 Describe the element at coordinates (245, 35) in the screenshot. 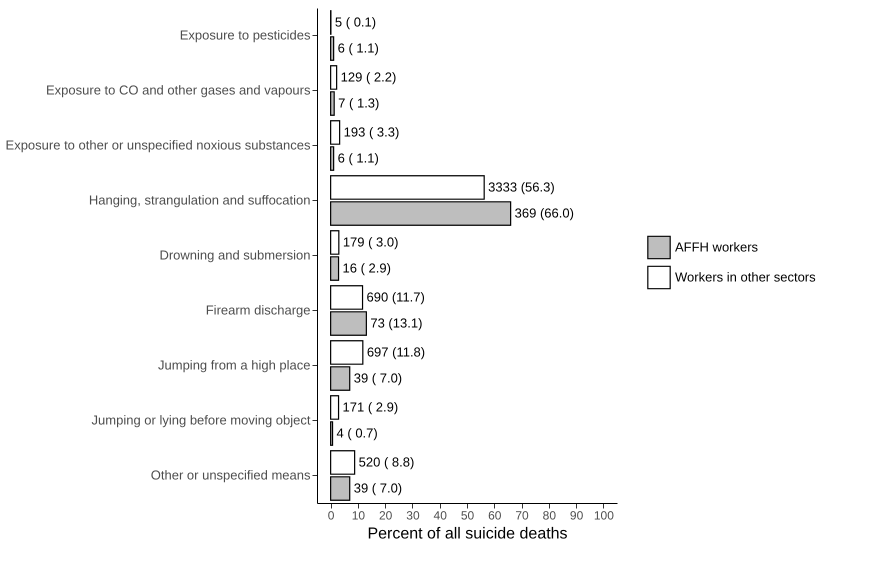

I see `y-tick-label: Exposure to pesticides` at that location.